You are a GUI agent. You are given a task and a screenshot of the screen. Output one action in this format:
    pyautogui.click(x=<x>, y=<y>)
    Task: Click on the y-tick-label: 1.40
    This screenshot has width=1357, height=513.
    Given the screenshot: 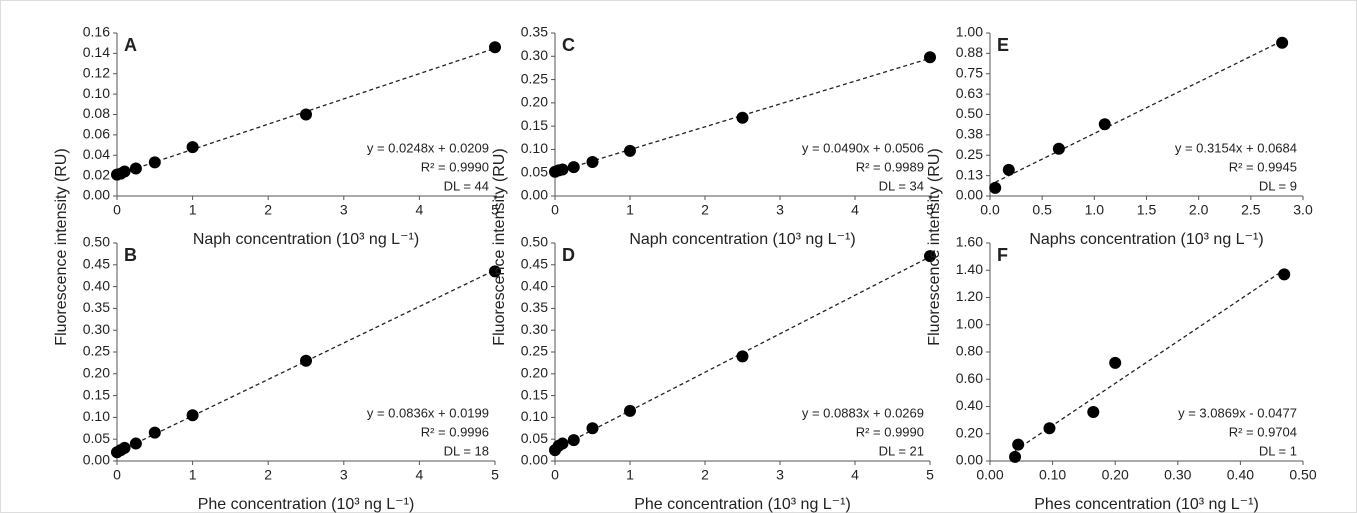 What is the action you would take?
    pyautogui.click(x=969, y=269)
    